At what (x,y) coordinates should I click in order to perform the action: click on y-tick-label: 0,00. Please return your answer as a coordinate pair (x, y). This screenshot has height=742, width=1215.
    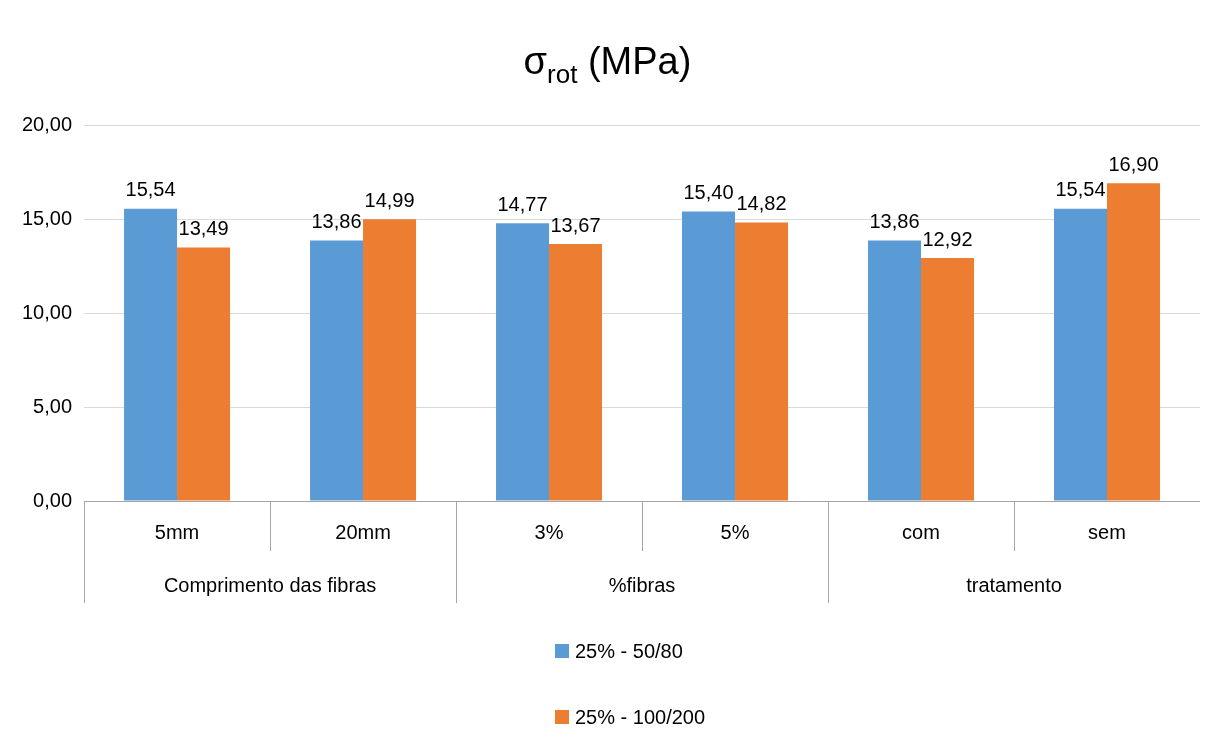
    Looking at the image, I should click on (53, 499).